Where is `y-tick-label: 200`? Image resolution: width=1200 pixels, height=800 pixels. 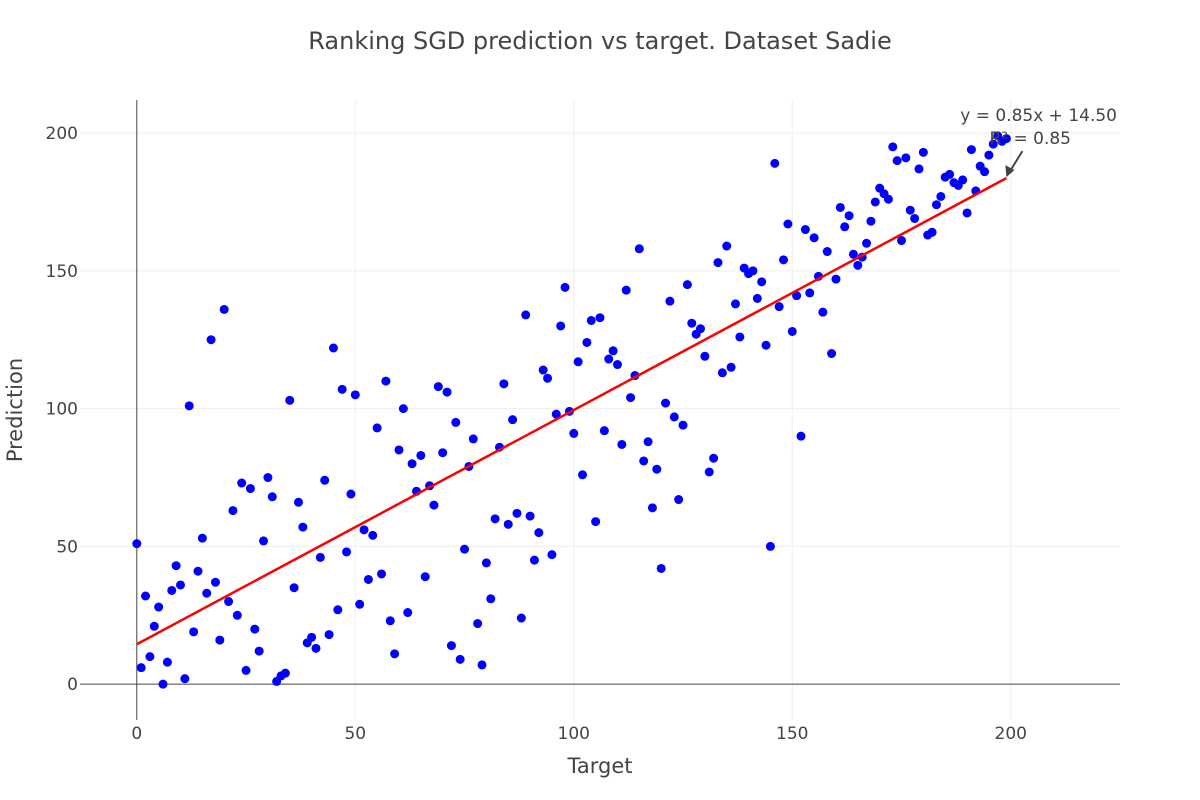 y-tick-label: 200 is located at coordinates (62, 134).